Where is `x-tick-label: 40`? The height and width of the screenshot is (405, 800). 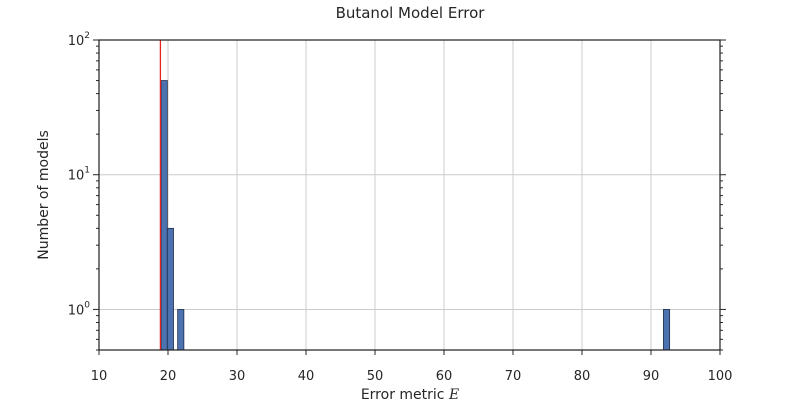 x-tick-label: 40 is located at coordinates (306, 376).